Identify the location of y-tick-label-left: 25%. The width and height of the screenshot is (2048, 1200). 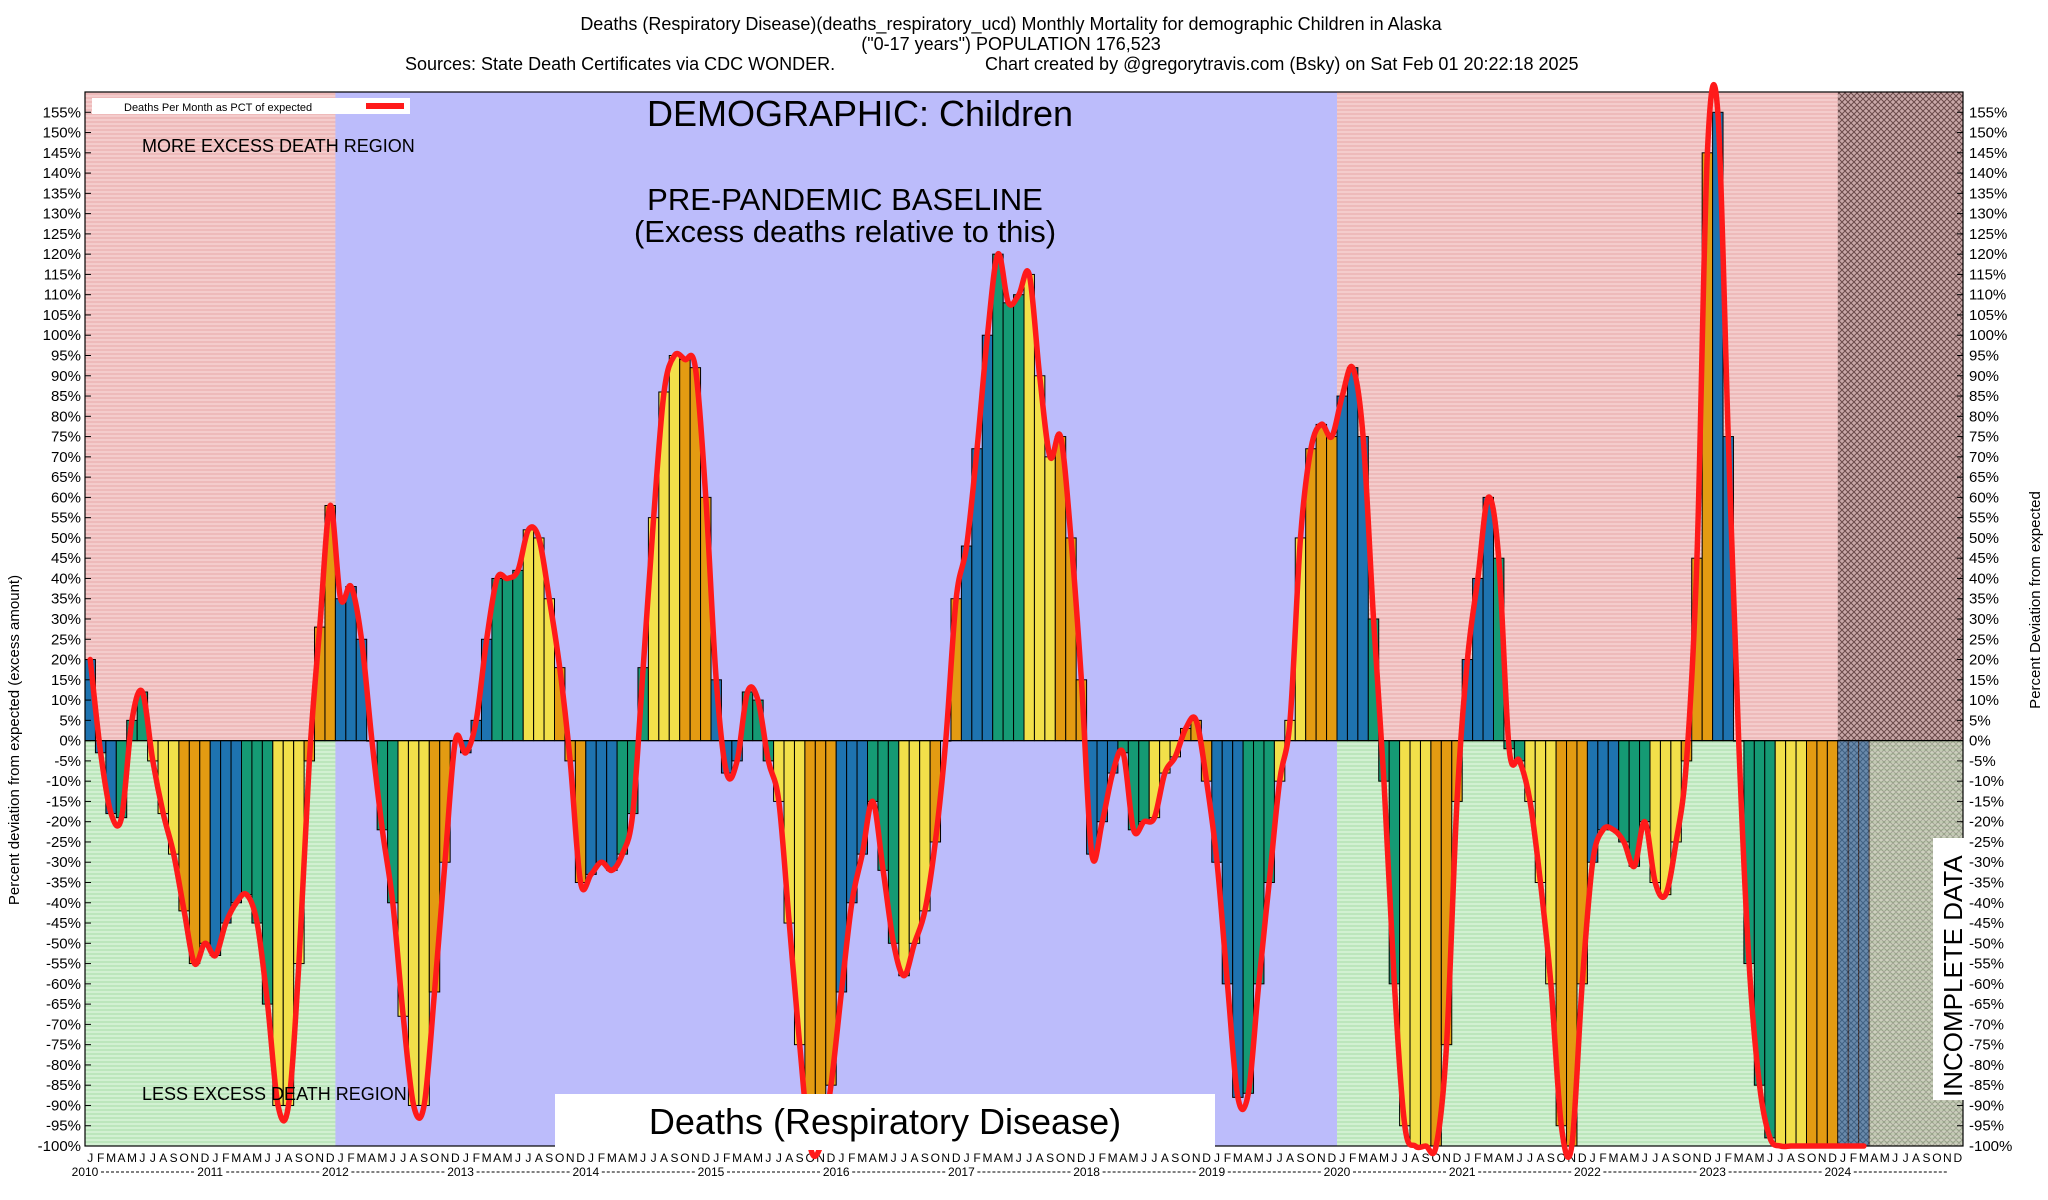
(66, 639).